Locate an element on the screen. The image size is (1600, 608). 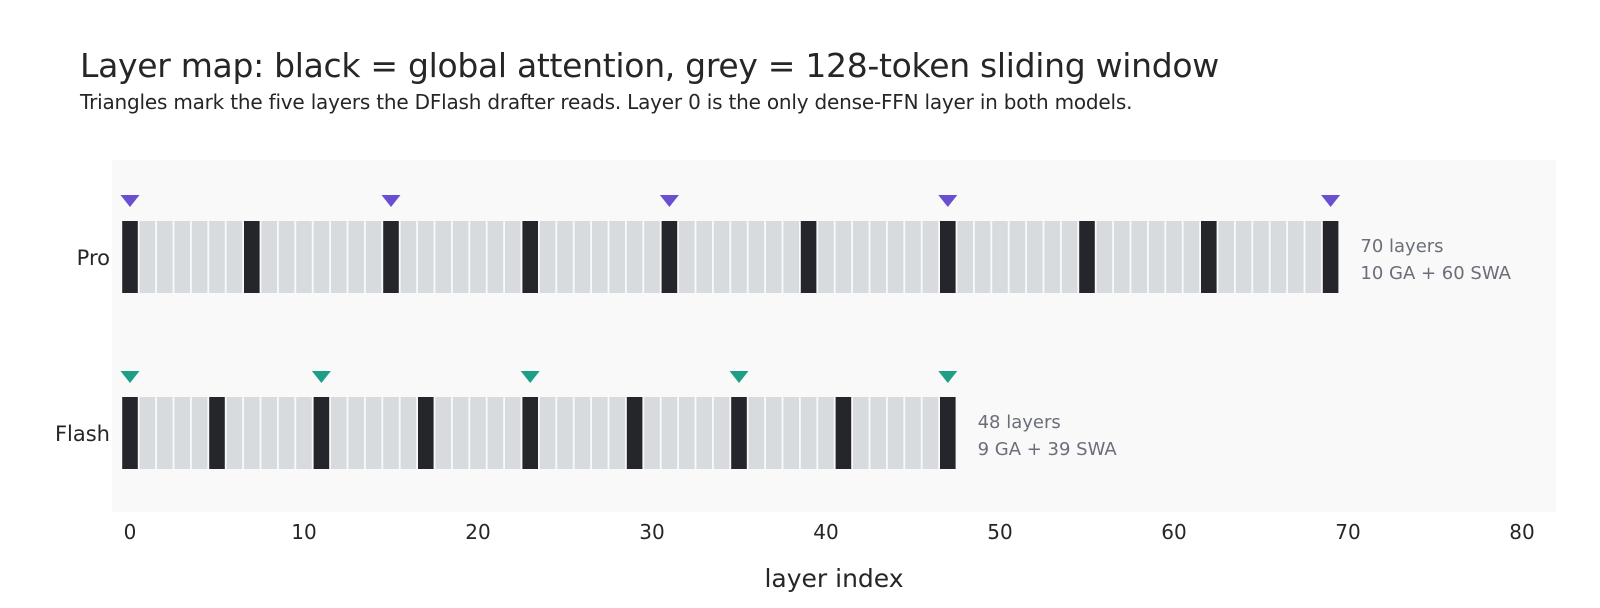
pro-layer-5-sliding is located at coordinates (217, 257).